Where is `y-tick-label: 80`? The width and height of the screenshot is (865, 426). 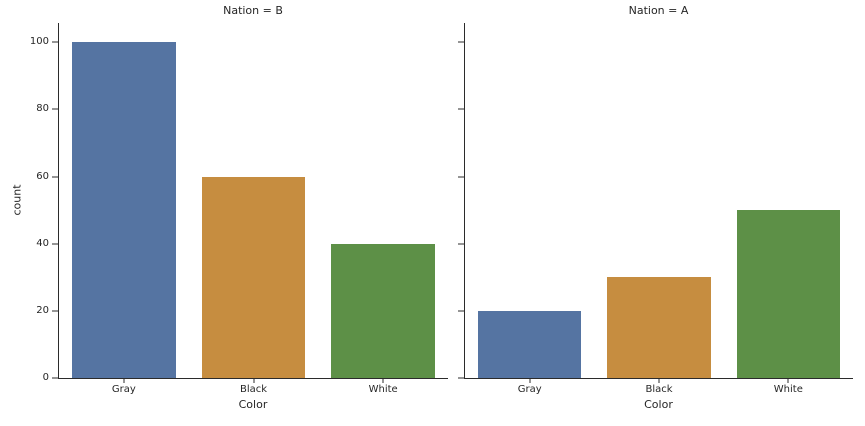 y-tick-label: 80 is located at coordinates (42, 109).